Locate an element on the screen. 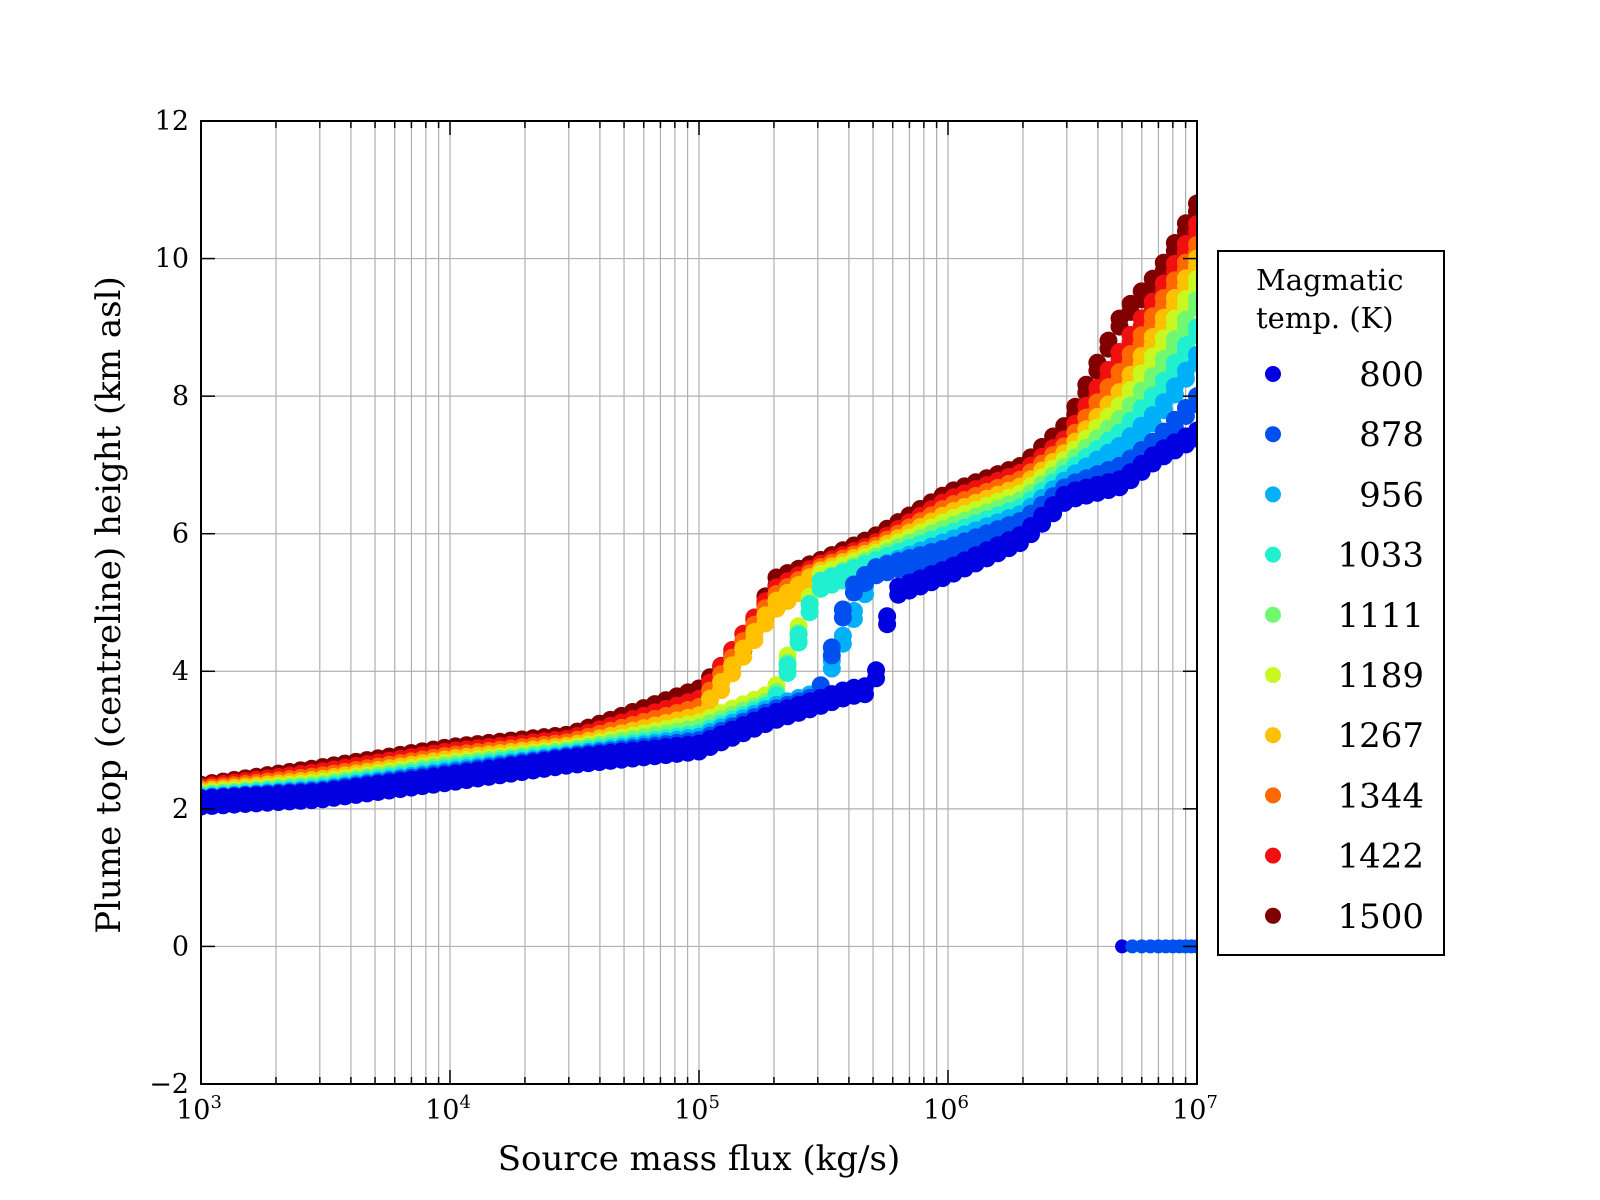 The width and height of the screenshot is (1600, 1200). x-tick-label: 10⁴ is located at coordinates (448, 1109).